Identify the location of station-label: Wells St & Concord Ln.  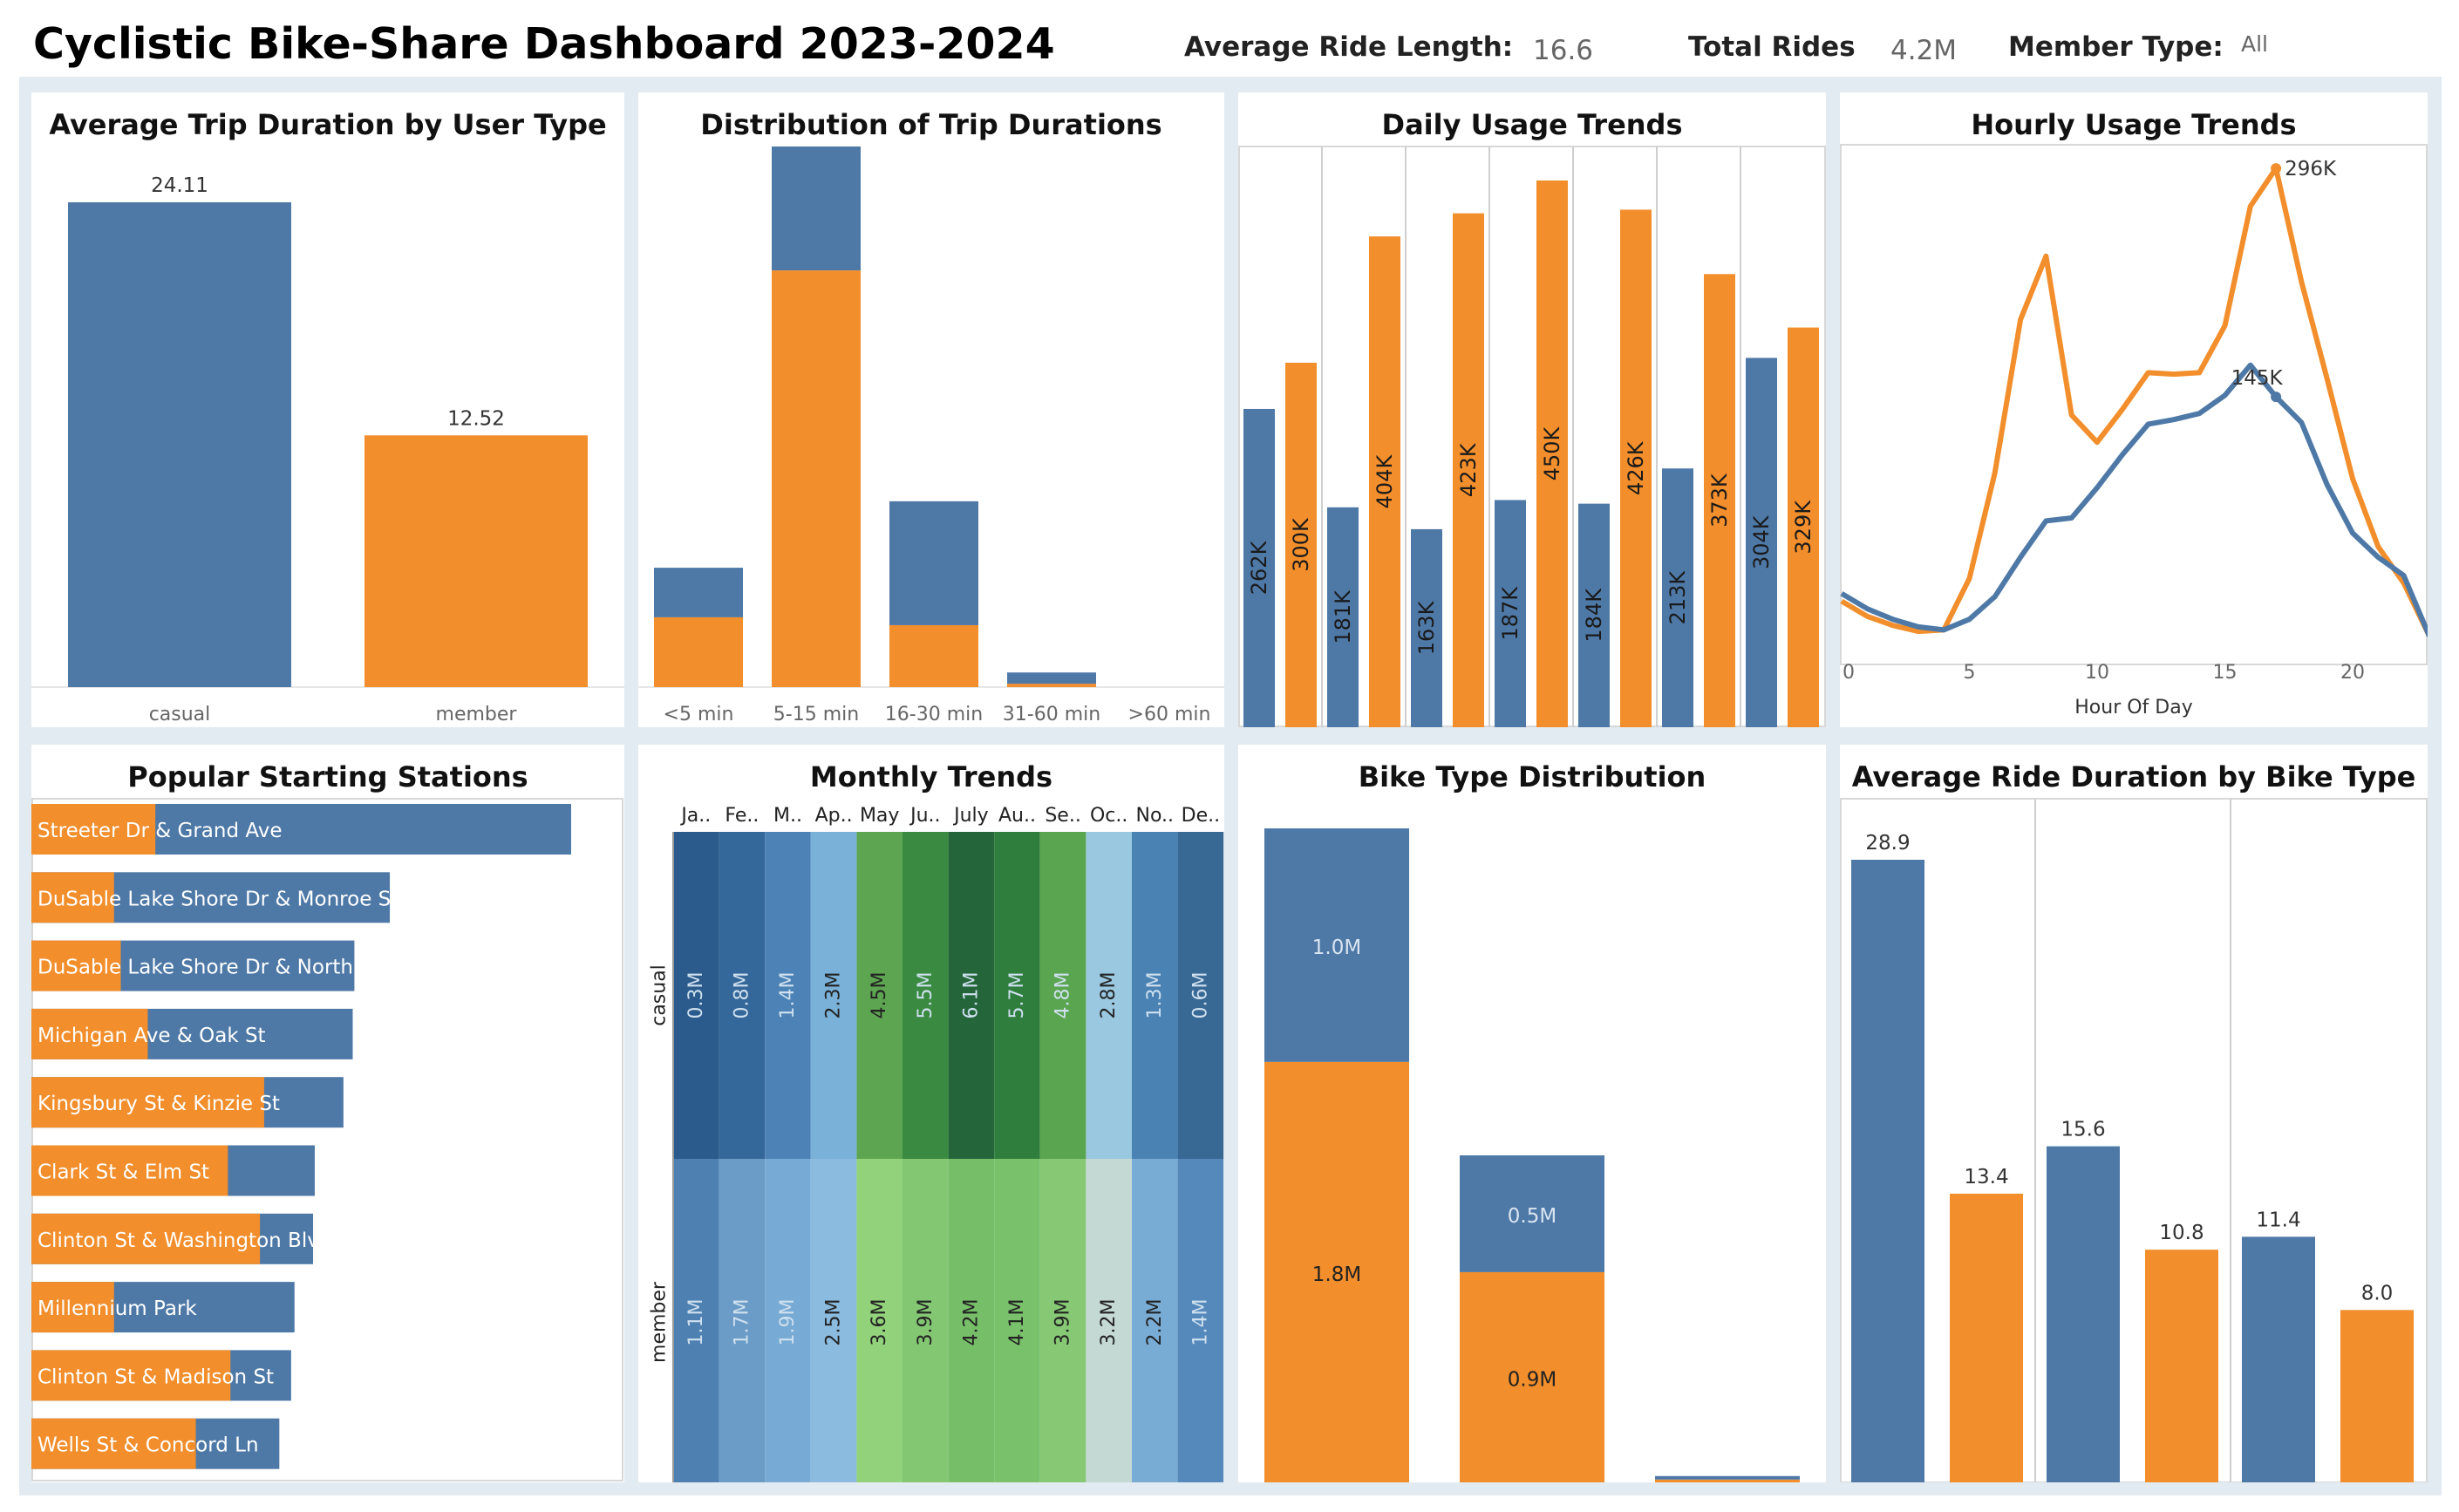
(148, 1445).